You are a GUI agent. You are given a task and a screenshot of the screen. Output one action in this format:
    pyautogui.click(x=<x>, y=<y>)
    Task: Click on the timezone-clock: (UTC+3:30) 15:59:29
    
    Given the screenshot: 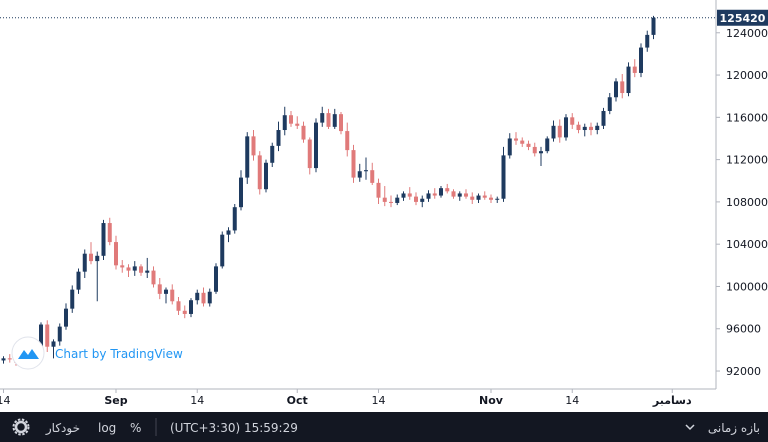 What is the action you would take?
    pyautogui.click(x=234, y=428)
    